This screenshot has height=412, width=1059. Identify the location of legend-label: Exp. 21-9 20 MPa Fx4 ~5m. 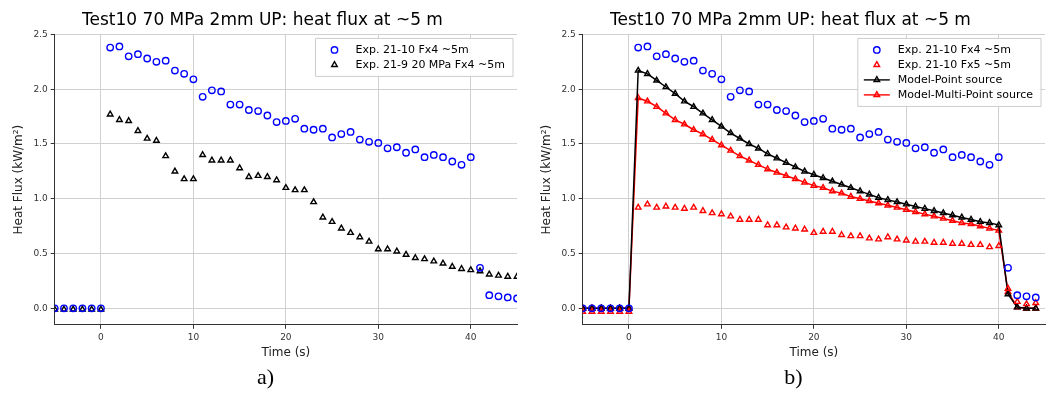
(430, 64).